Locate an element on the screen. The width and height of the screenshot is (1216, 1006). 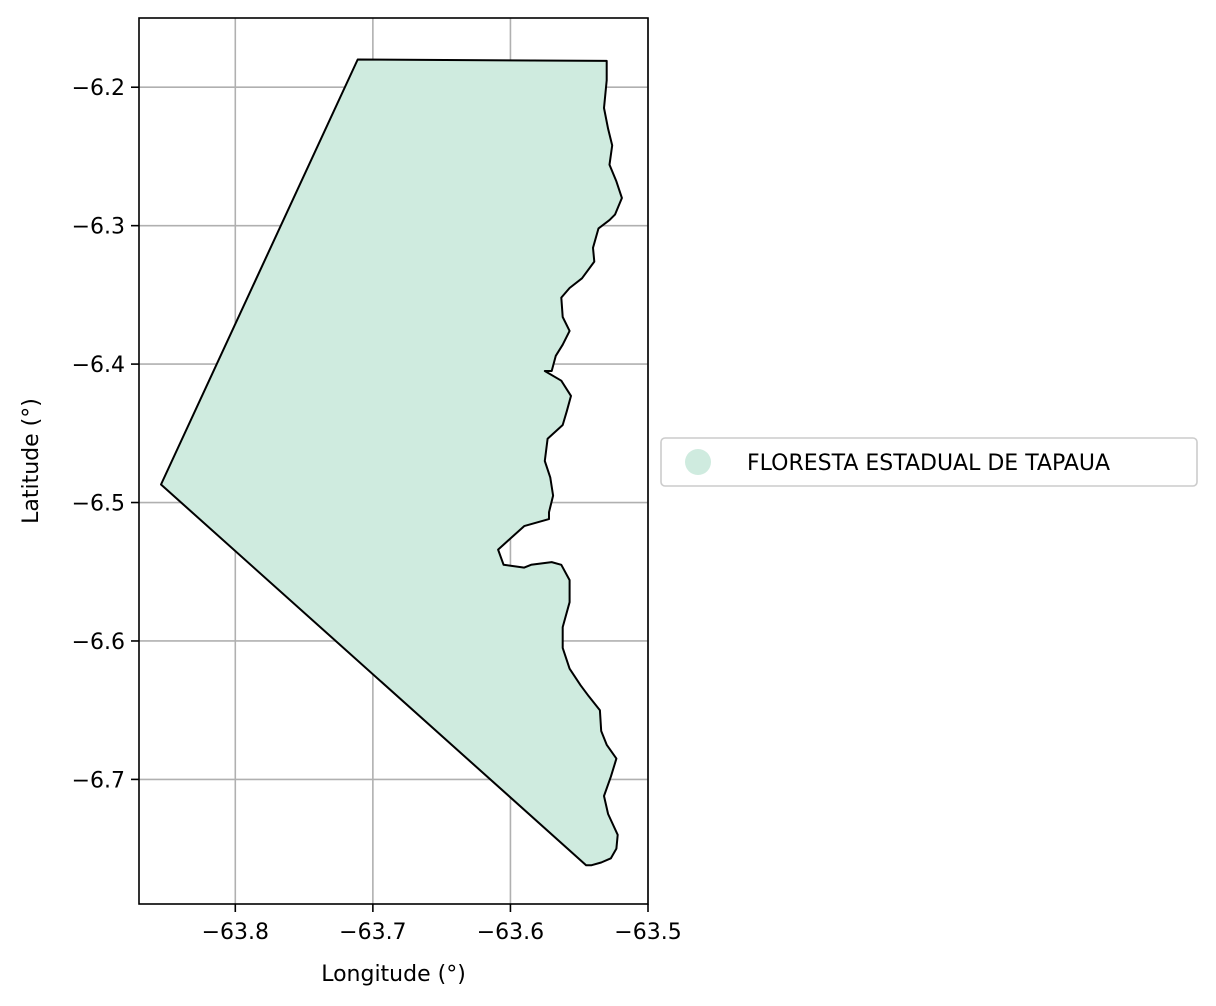
y-tick-label: −6.5 is located at coordinates (98, 504).